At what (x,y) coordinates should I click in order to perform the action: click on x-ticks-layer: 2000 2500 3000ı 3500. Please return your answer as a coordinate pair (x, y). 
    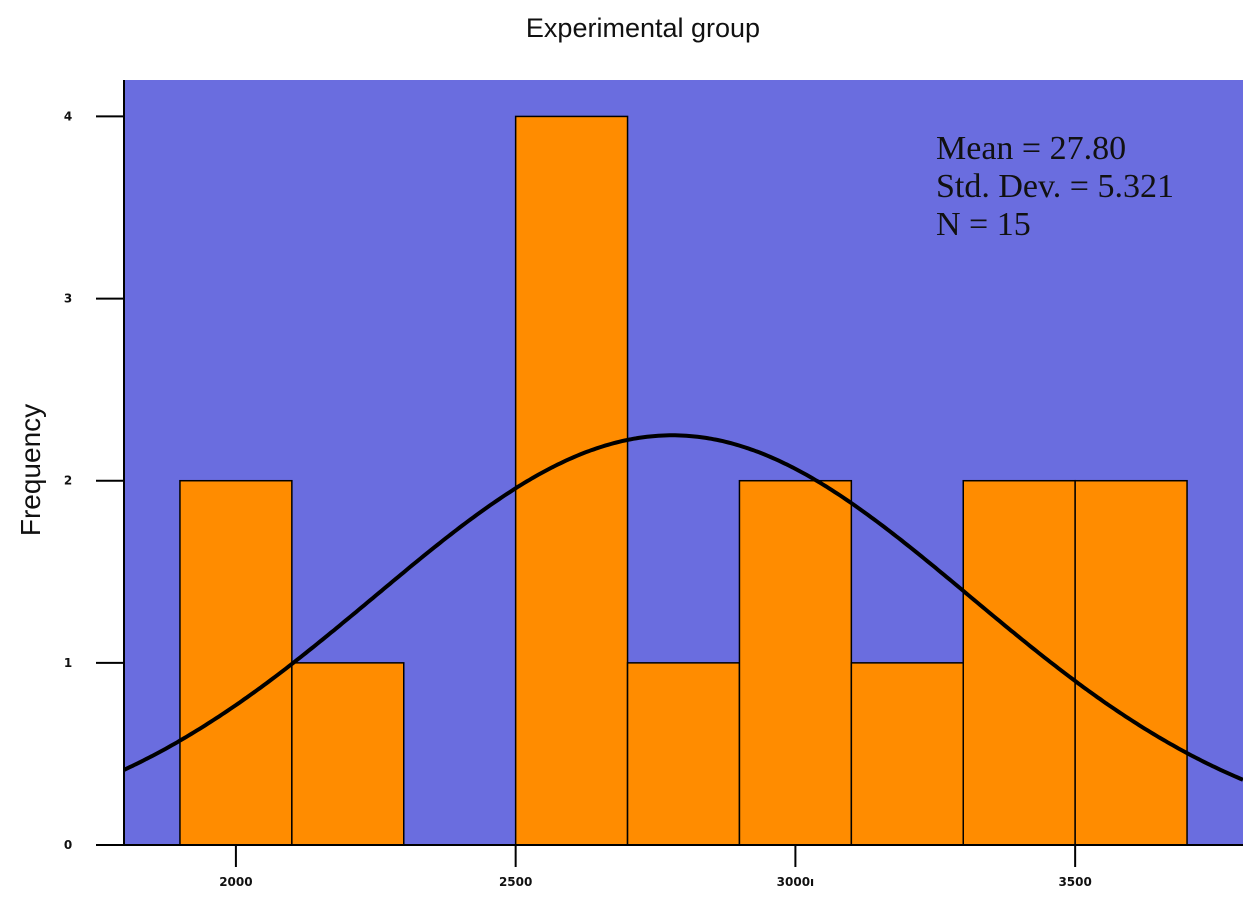
    Looking at the image, I should click on (655, 867).